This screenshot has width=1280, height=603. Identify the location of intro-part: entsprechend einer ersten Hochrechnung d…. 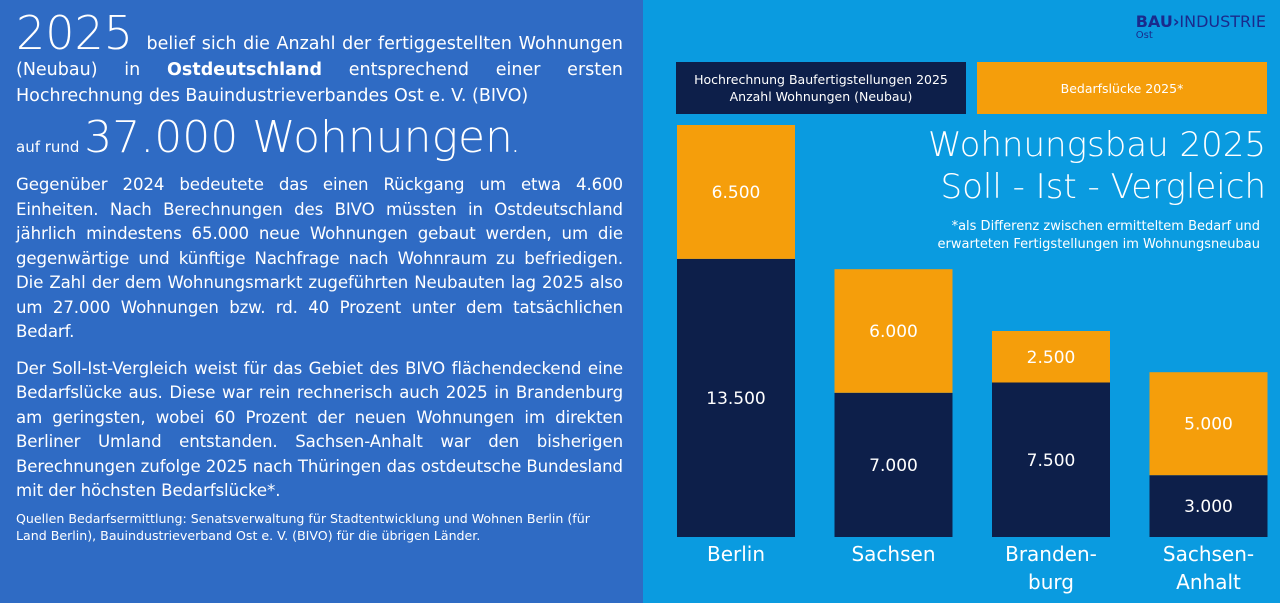
(319, 83).